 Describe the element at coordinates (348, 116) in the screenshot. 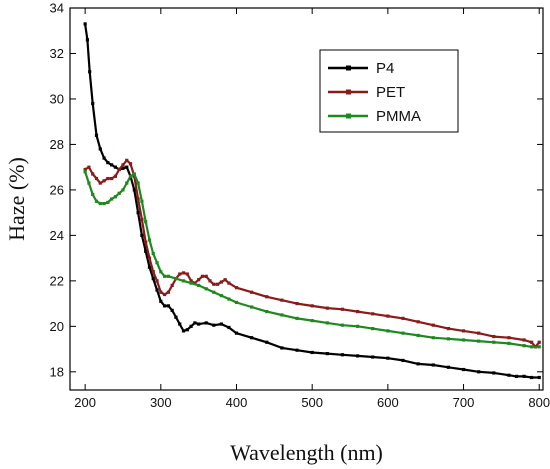

I see `legend-marker-pmma` at that location.